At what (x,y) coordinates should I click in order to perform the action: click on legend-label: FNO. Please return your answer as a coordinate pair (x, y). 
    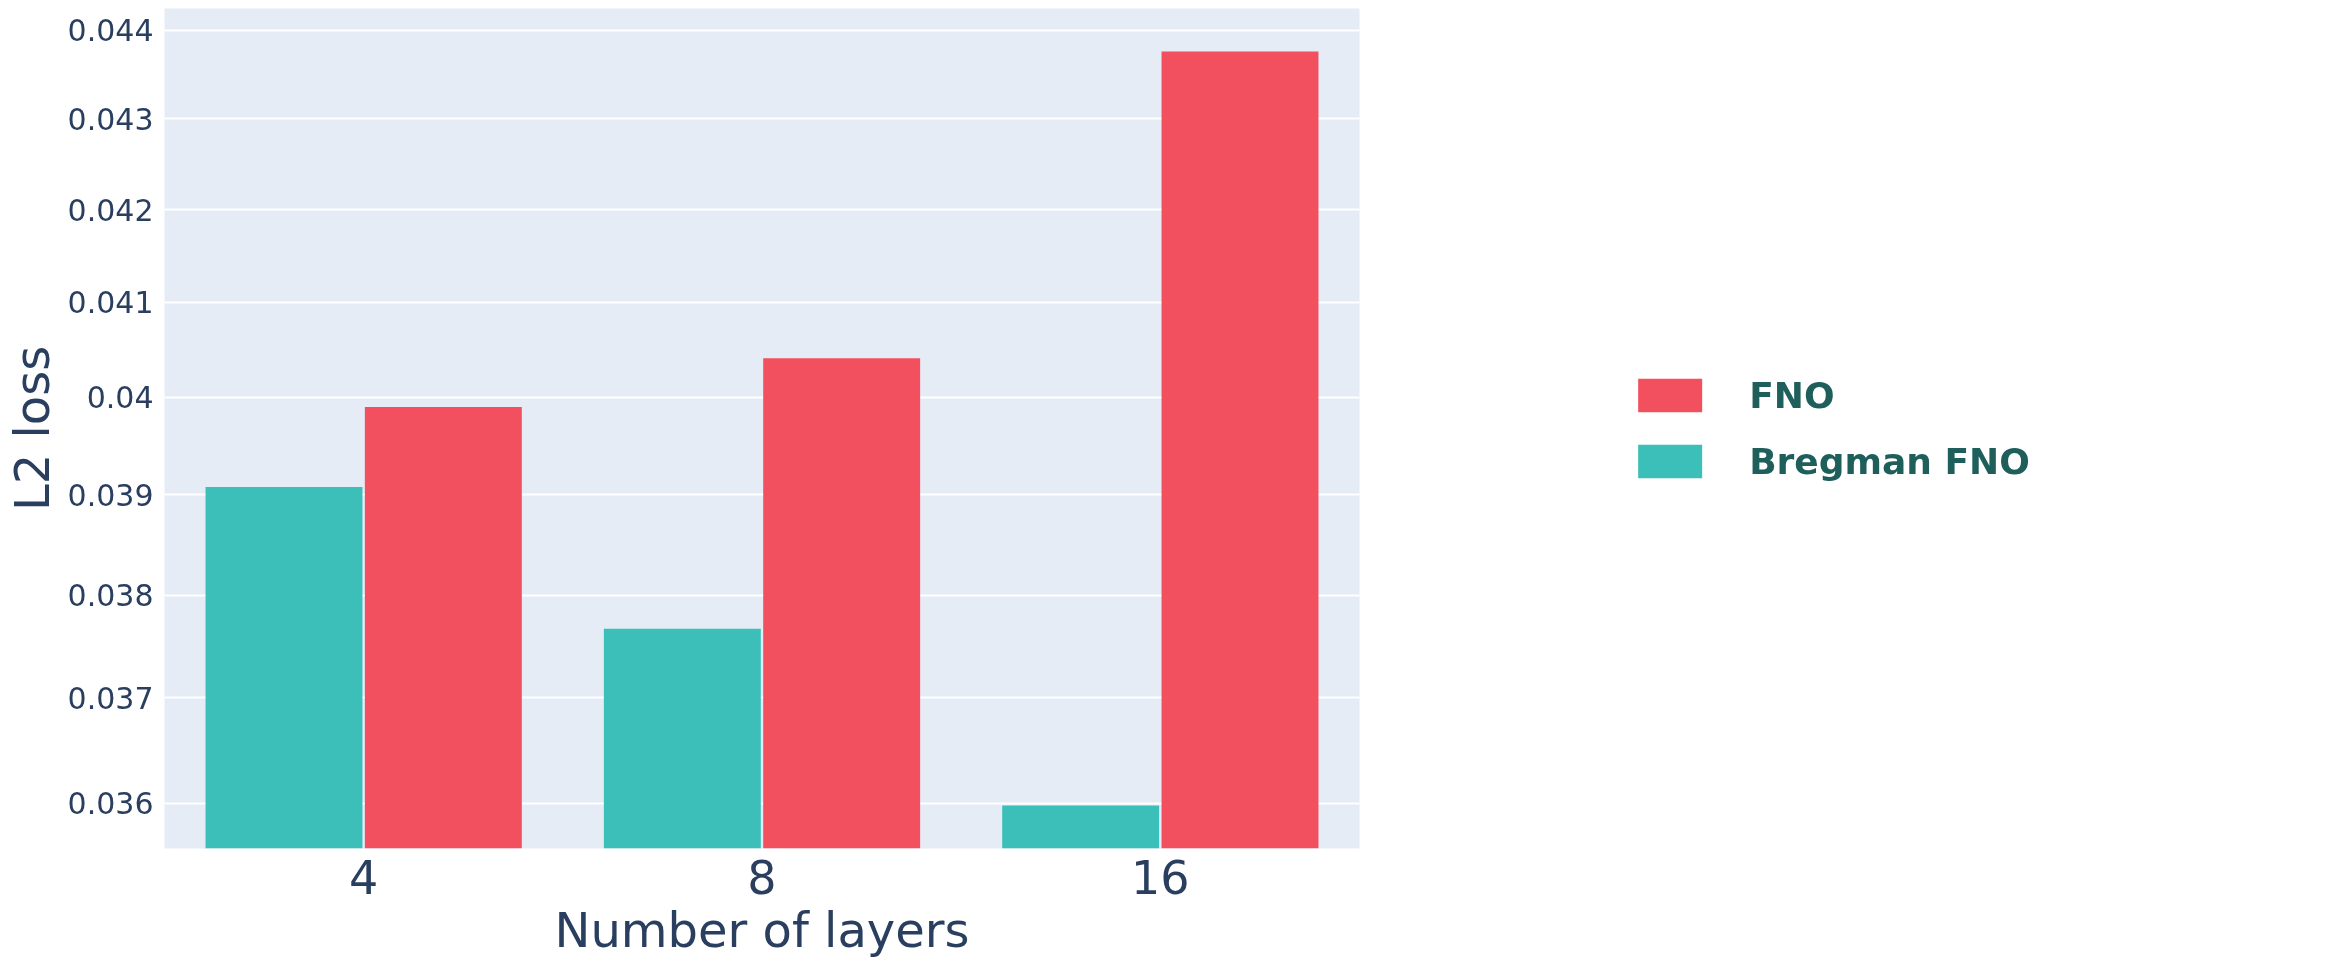
    Looking at the image, I should click on (1792, 395).